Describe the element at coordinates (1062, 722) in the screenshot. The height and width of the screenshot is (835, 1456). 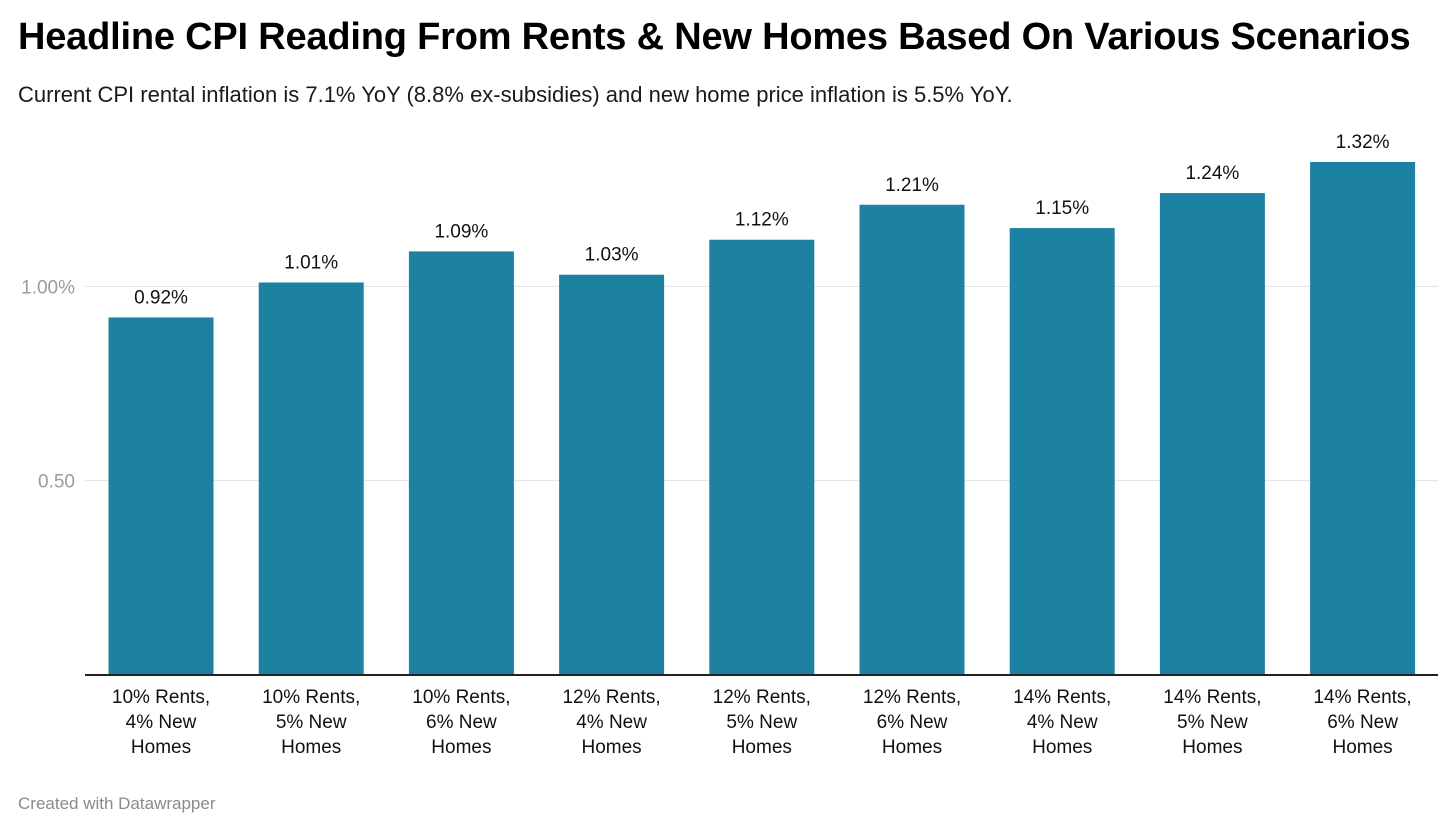
I see `x-tick-label: 14% Rents, 4% New Homes` at that location.